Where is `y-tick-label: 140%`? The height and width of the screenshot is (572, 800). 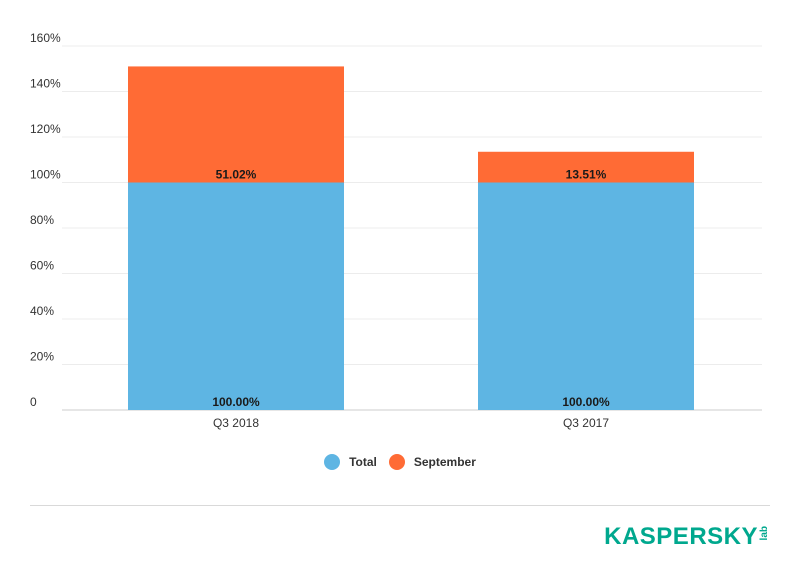
y-tick-label: 140% is located at coordinates (45, 84).